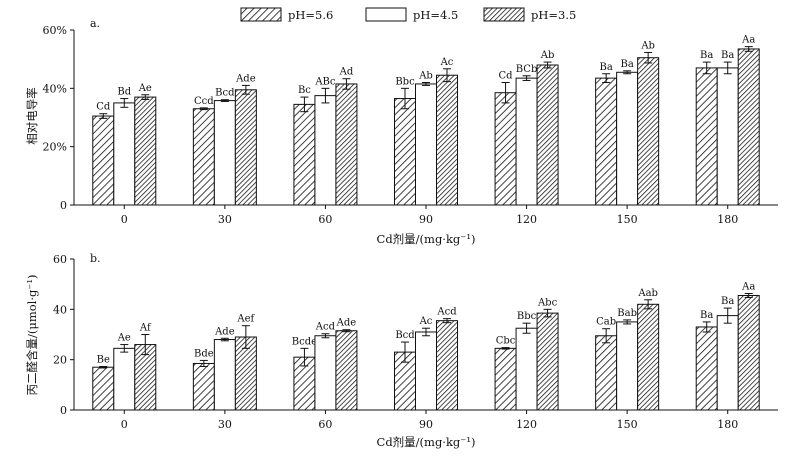  What do you see at coordinates (526, 424) in the screenshot?
I see `panel-b-x-tick-label: 120` at bounding box center [526, 424].